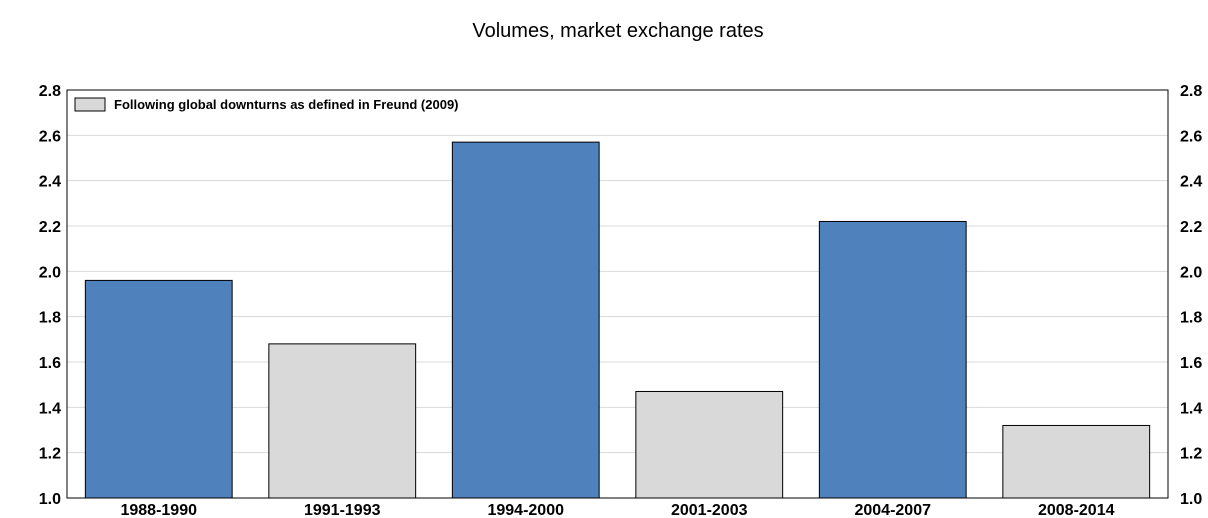 The height and width of the screenshot is (518, 1208). What do you see at coordinates (709, 510) in the screenshot?
I see `x-tick-label: 2001-2003` at bounding box center [709, 510].